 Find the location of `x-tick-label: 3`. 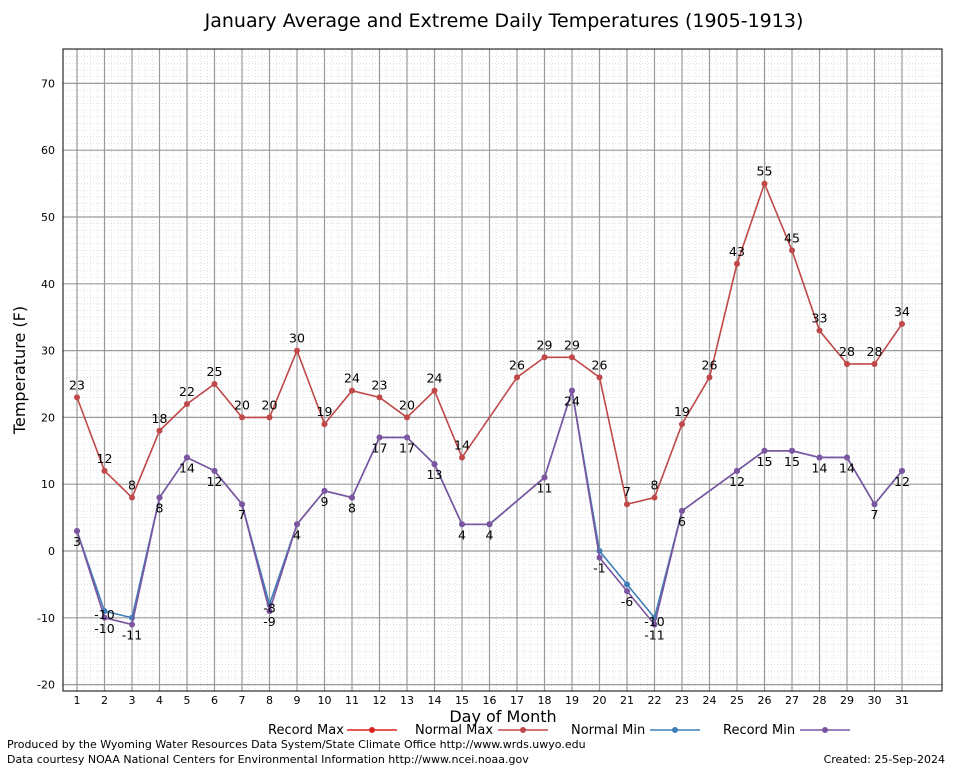

x-tick-label: 3 is located at coordinates (132, 700).